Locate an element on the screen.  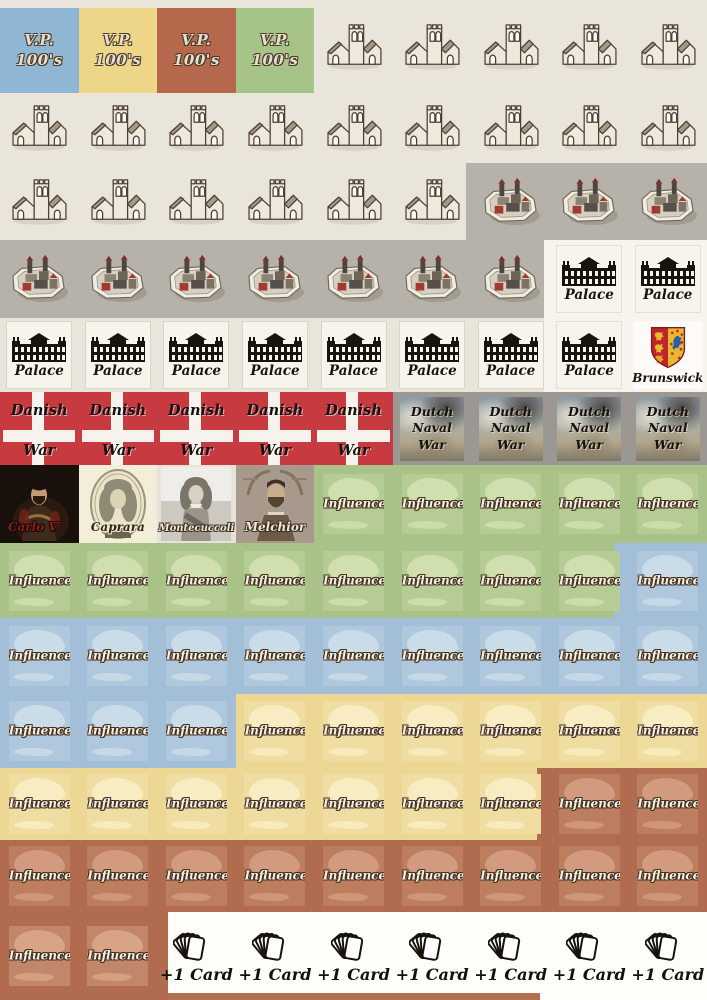
token-portrait-carlo: Carlo V is located at coordinates (39, 504).